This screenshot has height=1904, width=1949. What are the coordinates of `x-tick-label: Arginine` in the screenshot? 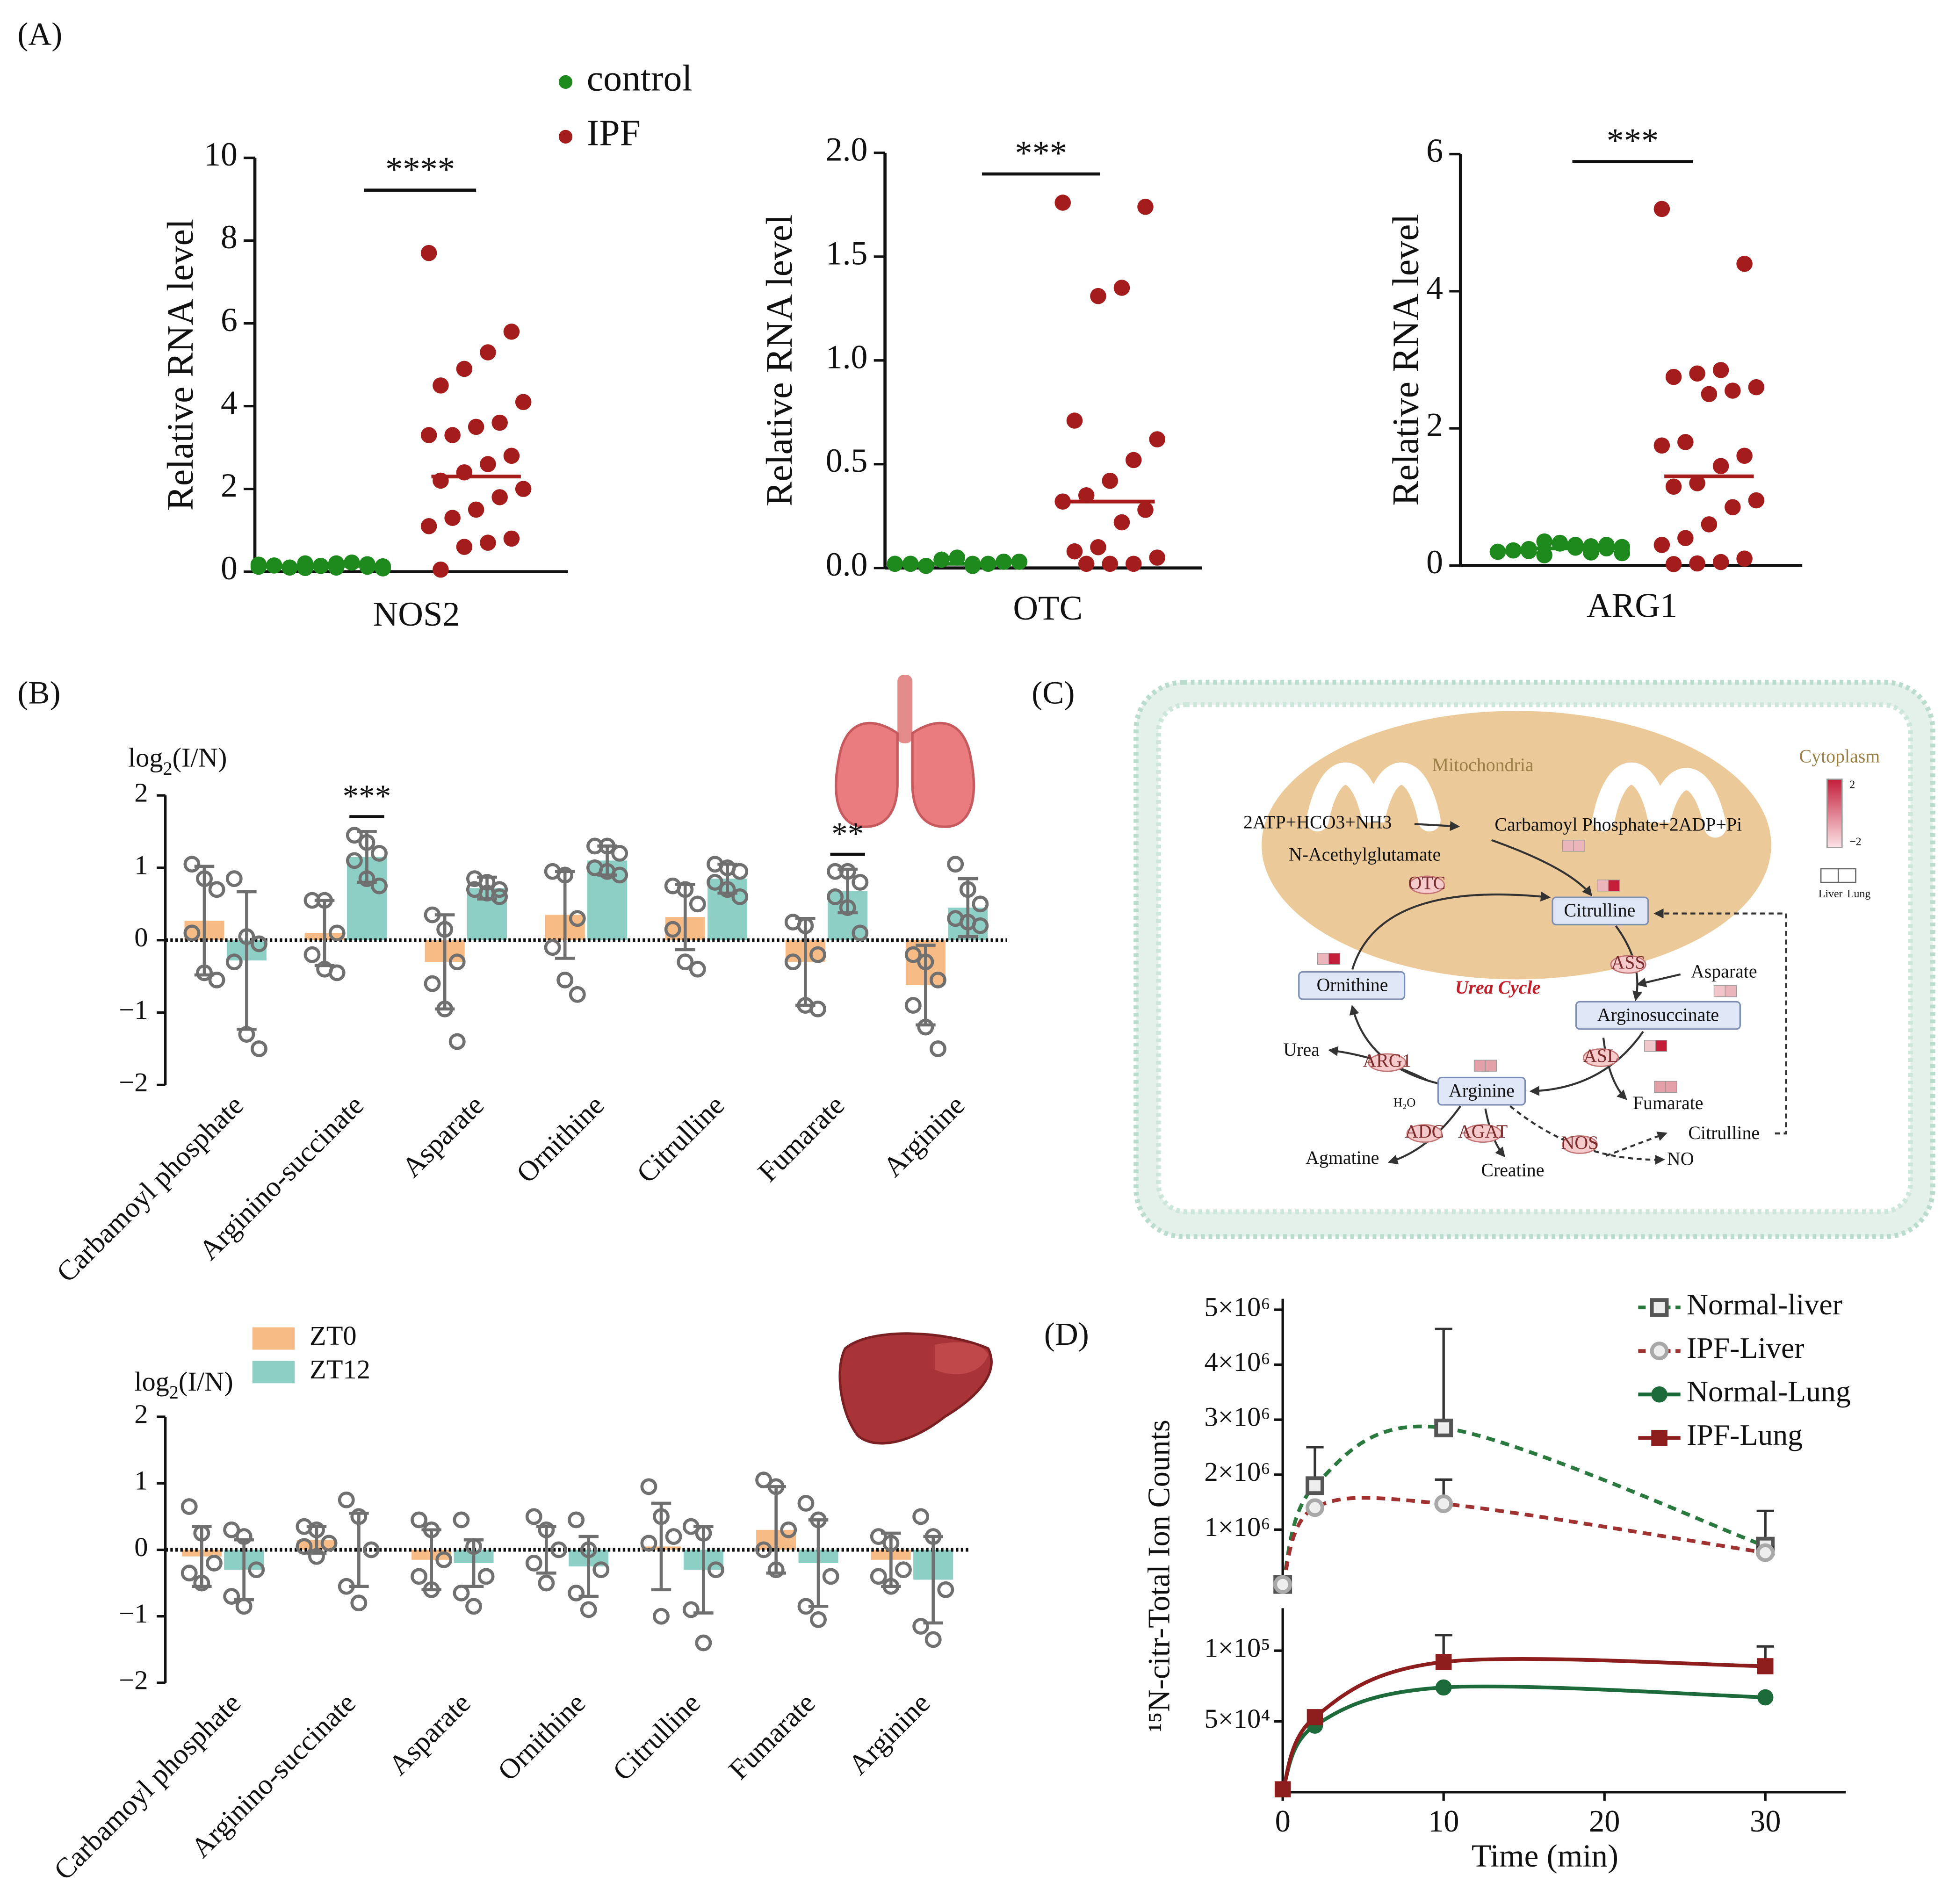 It's located at (889, 1734).